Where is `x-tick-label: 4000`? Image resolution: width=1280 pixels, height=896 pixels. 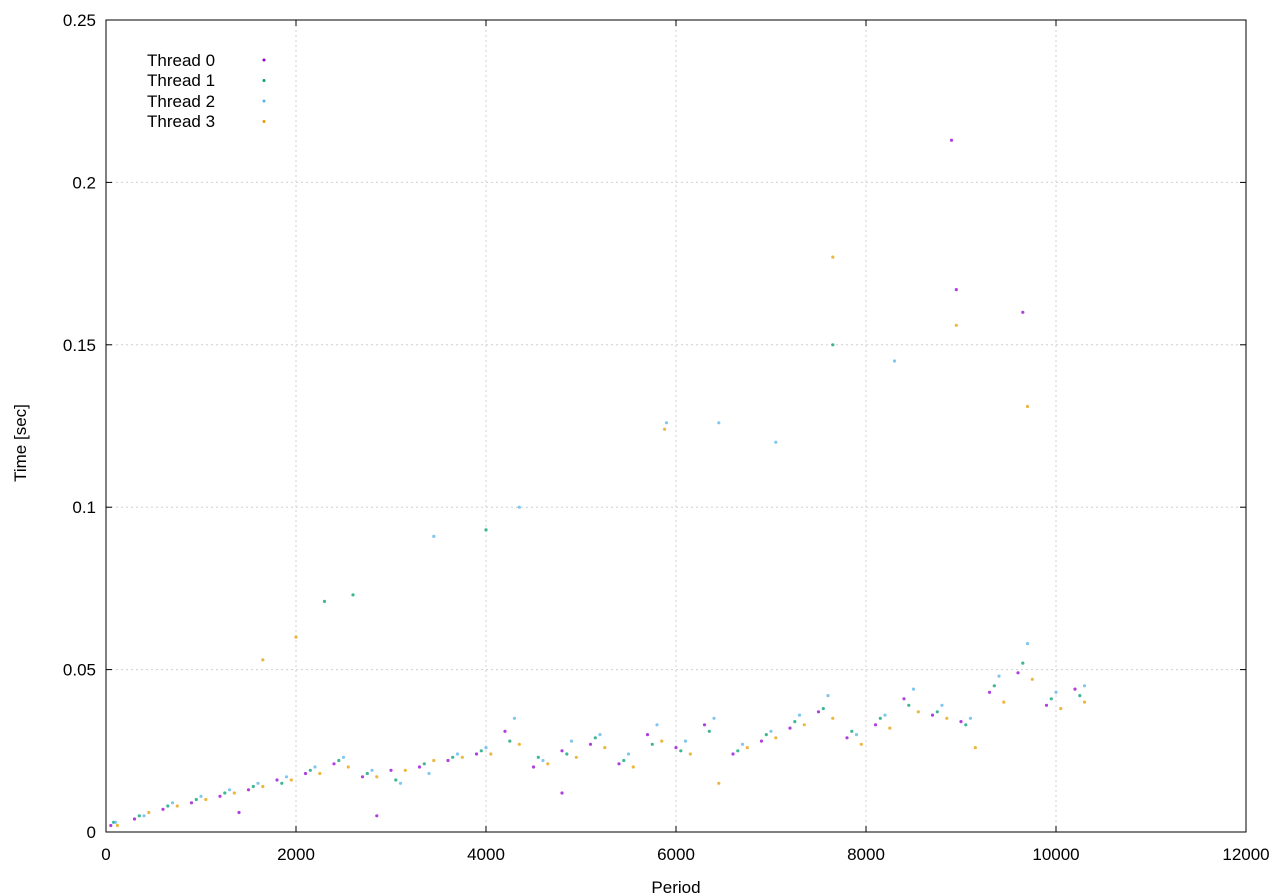 x-tick-label: 4000 is located at coordinates (486, 854).